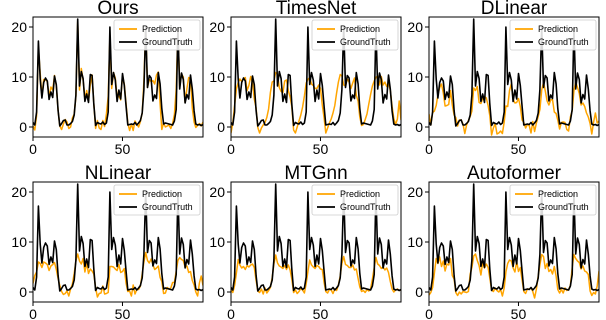 Image resolution: width=606 pixels, height=320 pixels. What do you see at coordinates (117, 9) in the screenshot?
I see `panel-title: Ours` at bounding box center [117, 9].